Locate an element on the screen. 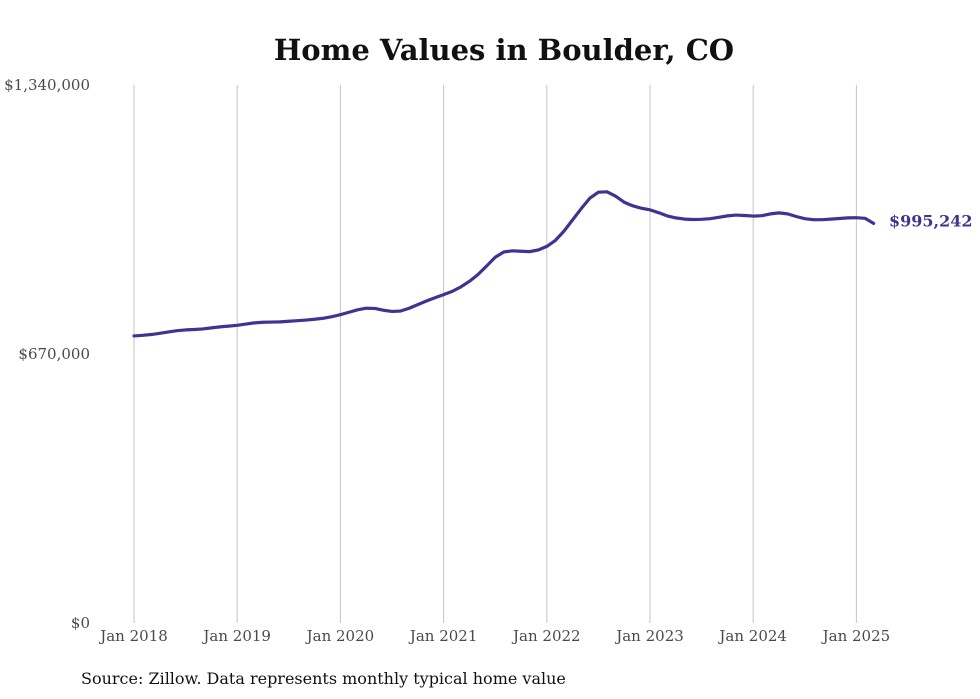  y-tick-label: $670,000 is located at coordinates (54, 354).